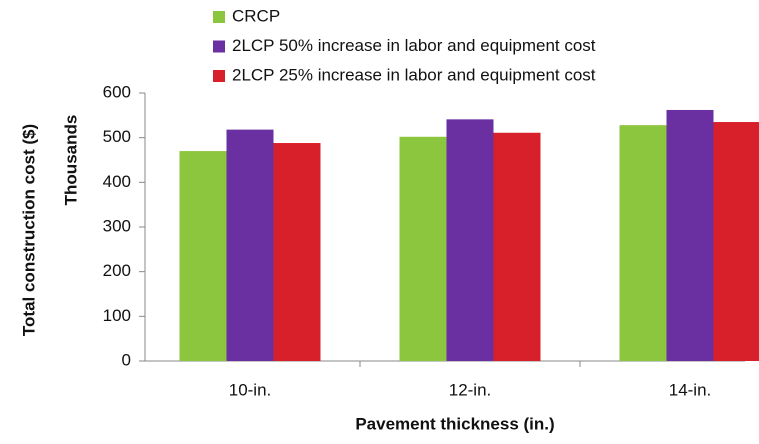 The height and width of the screenshot is (444, 759). I want to click on y-tick-label: 200, so click(117, 270).